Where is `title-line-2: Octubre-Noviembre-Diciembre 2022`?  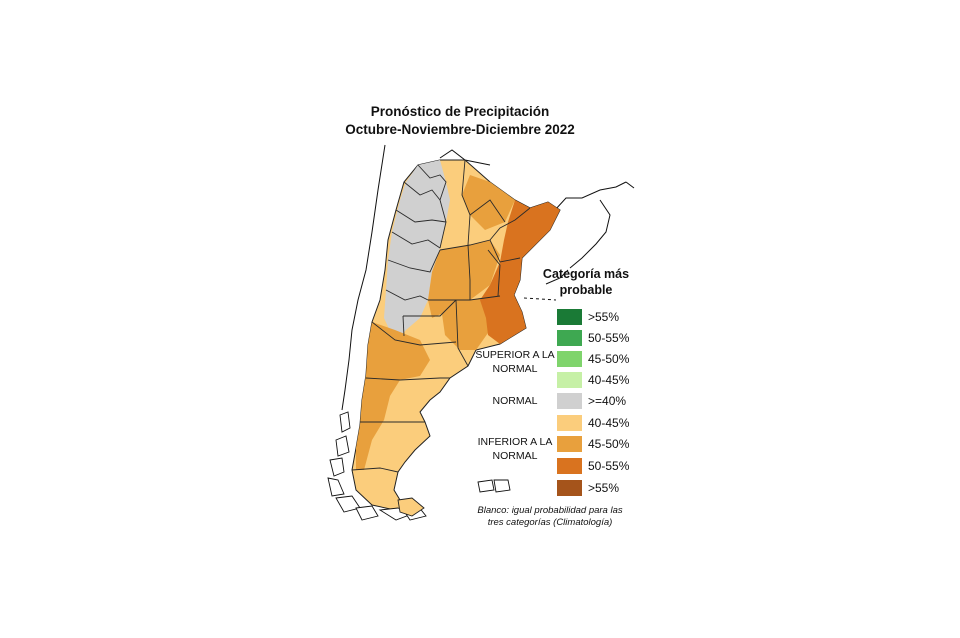
title-line-2: Octubre-Noviembre-Diciembre 2022 is located at coordinates (460, 129).